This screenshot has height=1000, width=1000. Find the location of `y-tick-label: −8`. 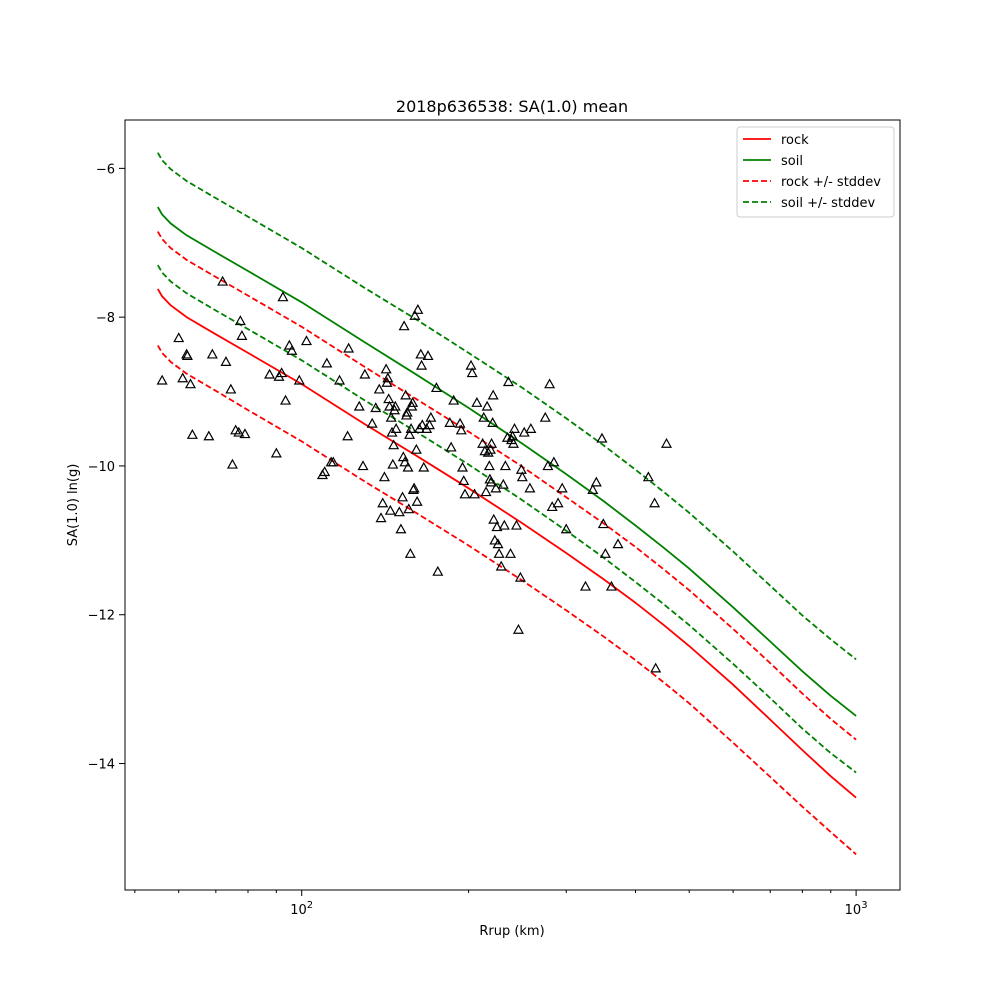

y-tick-label: −8 is located at coordinates (105, 318).